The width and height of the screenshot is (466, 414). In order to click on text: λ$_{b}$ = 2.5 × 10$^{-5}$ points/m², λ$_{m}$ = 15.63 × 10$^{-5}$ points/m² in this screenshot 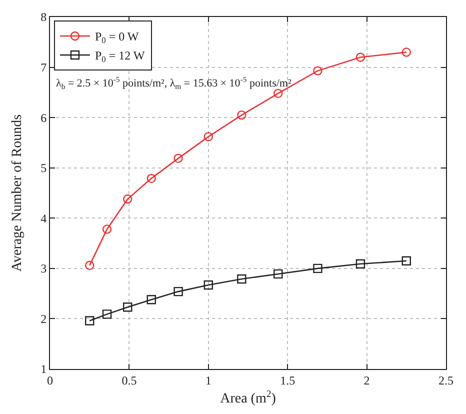, I will do `click(174, 83)`.